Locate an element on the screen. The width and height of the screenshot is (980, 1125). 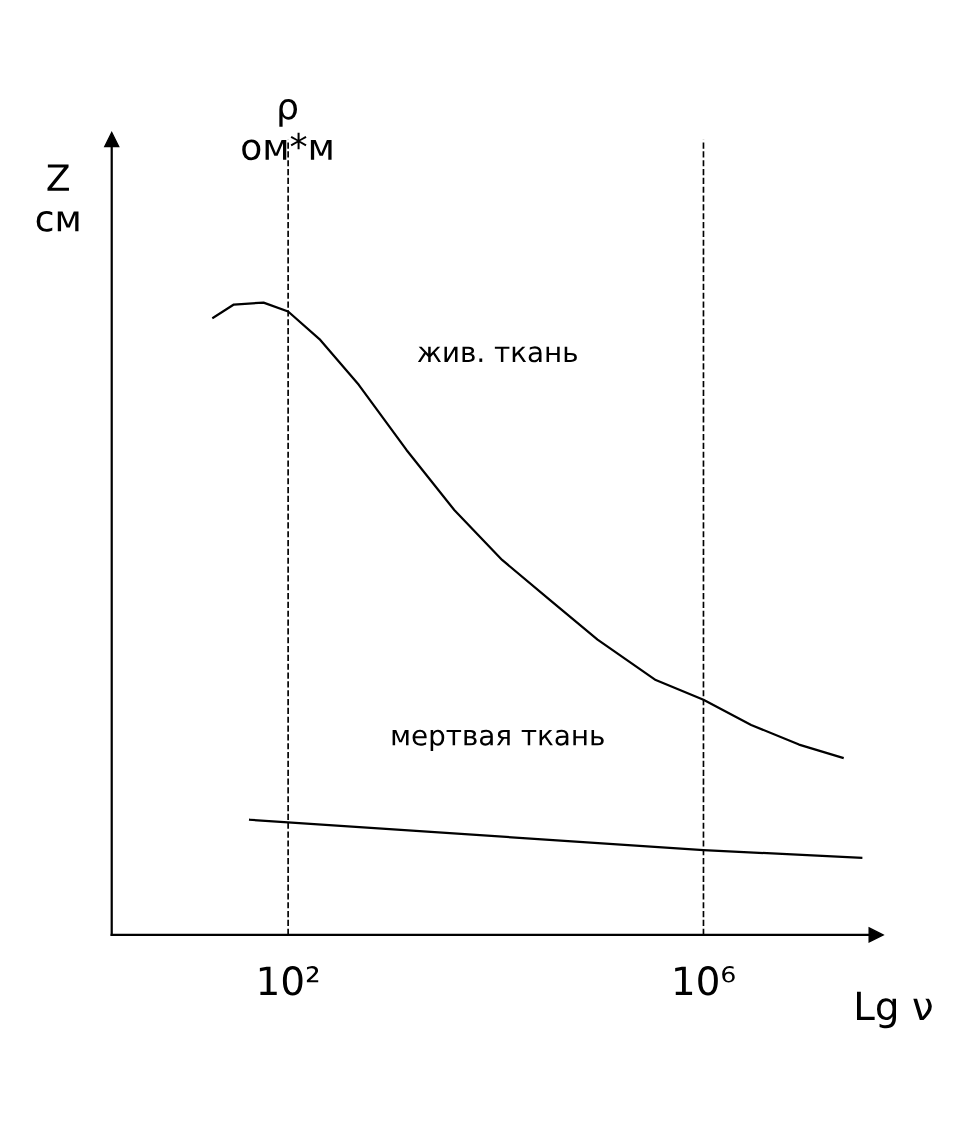
text: жив. ткань is located at coordinates (497, 354).